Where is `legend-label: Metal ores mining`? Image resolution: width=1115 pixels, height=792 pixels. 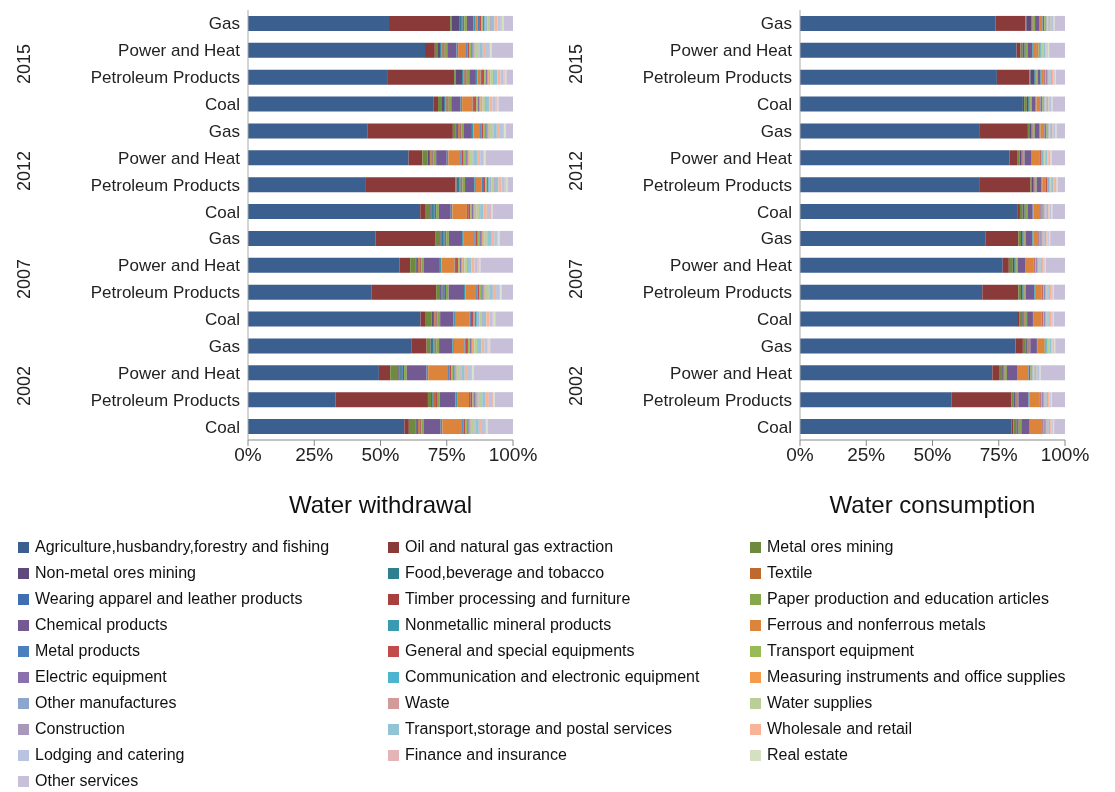 legend-label: Metal ores mining is located at coordinates (830, 547).